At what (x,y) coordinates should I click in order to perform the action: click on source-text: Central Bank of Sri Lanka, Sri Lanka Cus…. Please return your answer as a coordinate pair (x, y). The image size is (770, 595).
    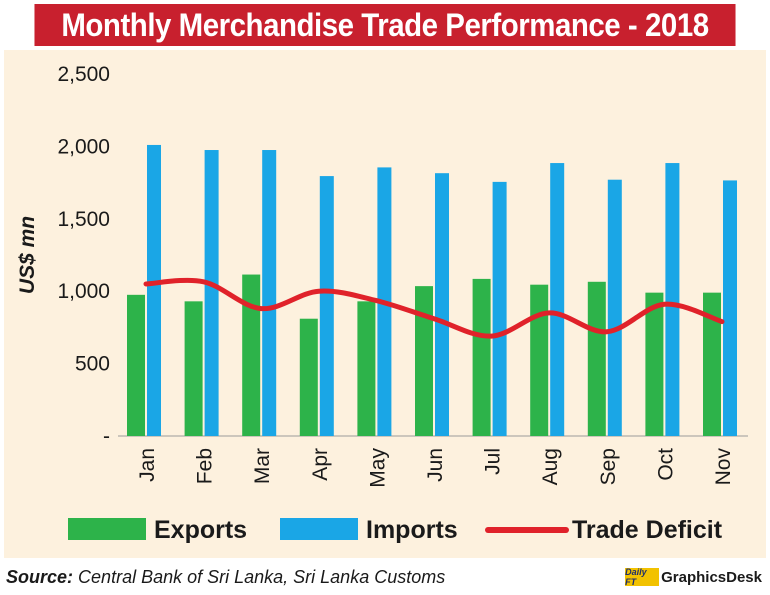
    Looking at the image, I should click on (262, 576).